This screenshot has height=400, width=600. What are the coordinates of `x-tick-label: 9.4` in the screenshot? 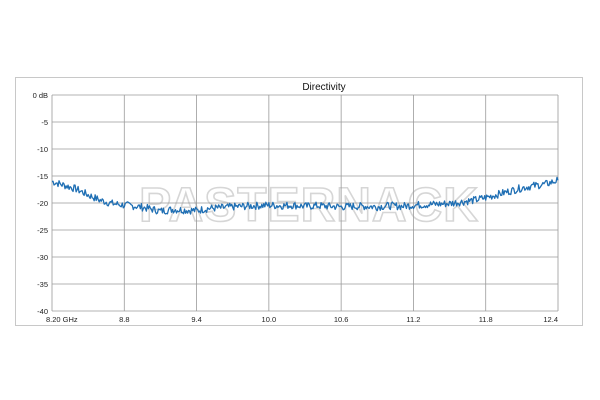 It's located at (196, 319).